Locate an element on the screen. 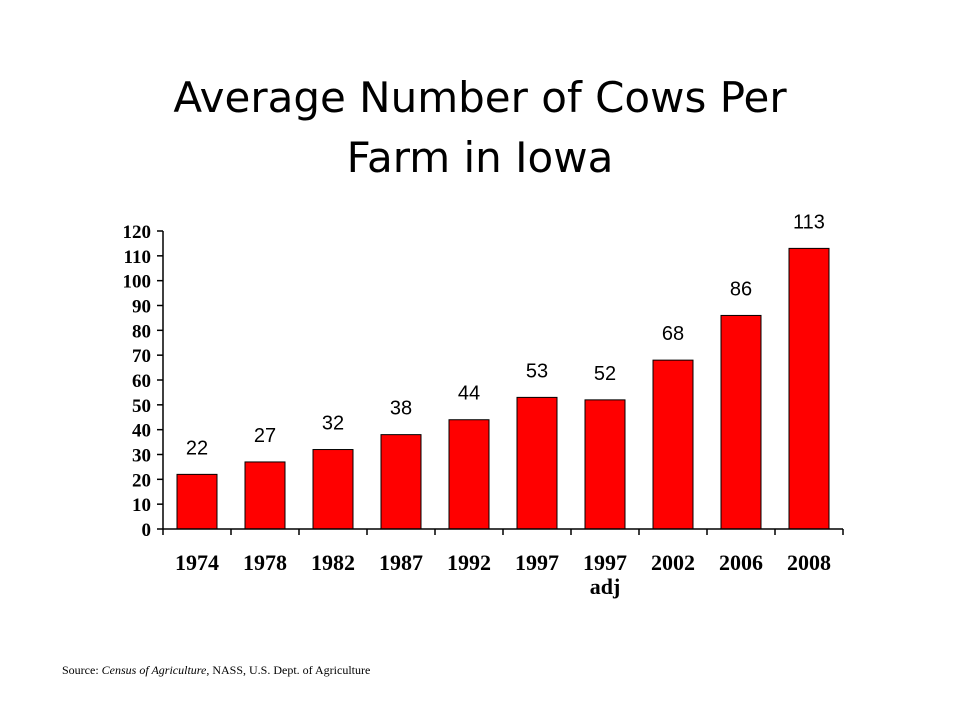 This screenshot has width=960, height=720. x-tick-label: 1974 is located at coordinates (197, 562).